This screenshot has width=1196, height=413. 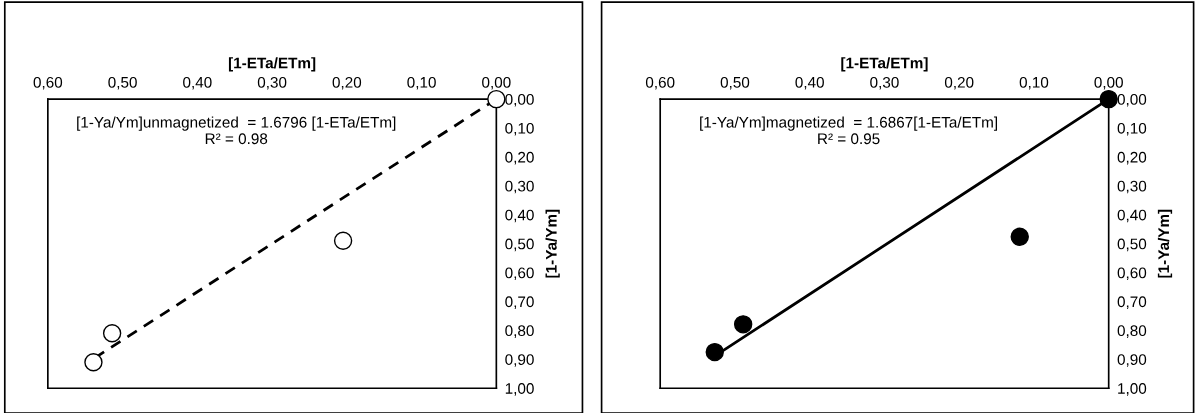 What do you see at coordinates (849, 130) in the screenshot?
I see `annotation: [1-Ya/Ym]magnetized = 1.6867[1-ETa/ETm] R² = 0.95` at bounding box center [849, 130].